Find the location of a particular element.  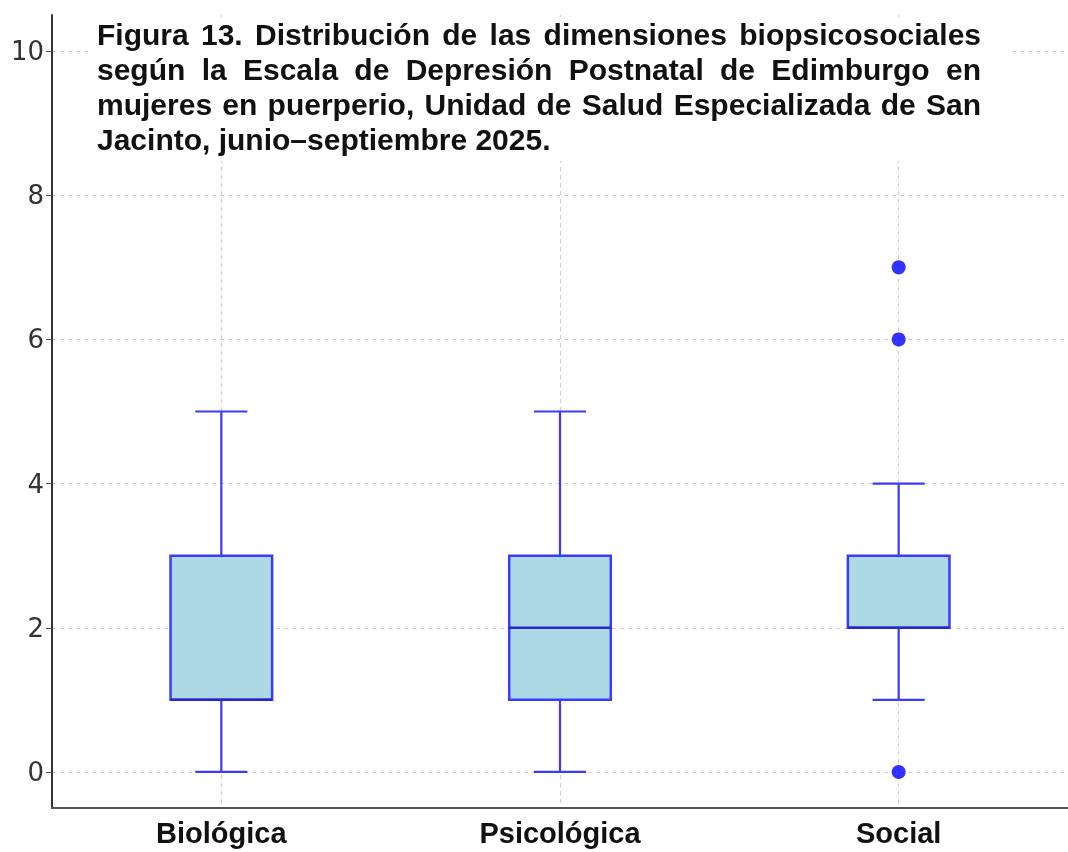

y-tick-label: 8 is located at coordinates (35, 195).